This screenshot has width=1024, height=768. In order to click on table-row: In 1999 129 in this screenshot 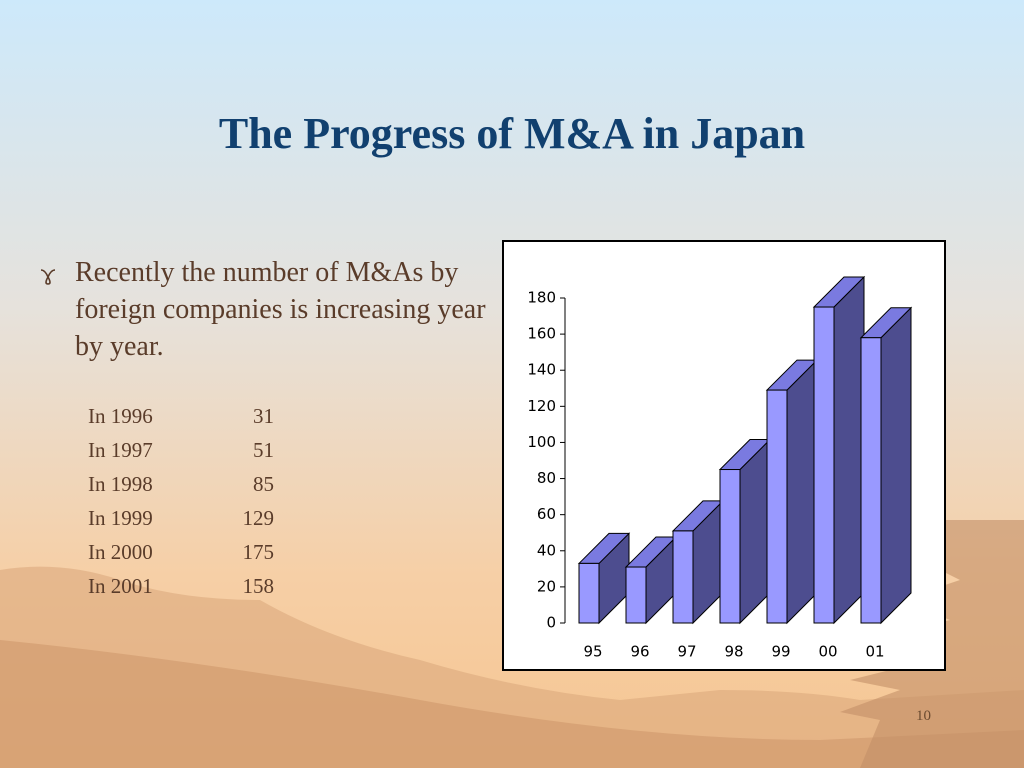, I will do `click(181, 518)`.